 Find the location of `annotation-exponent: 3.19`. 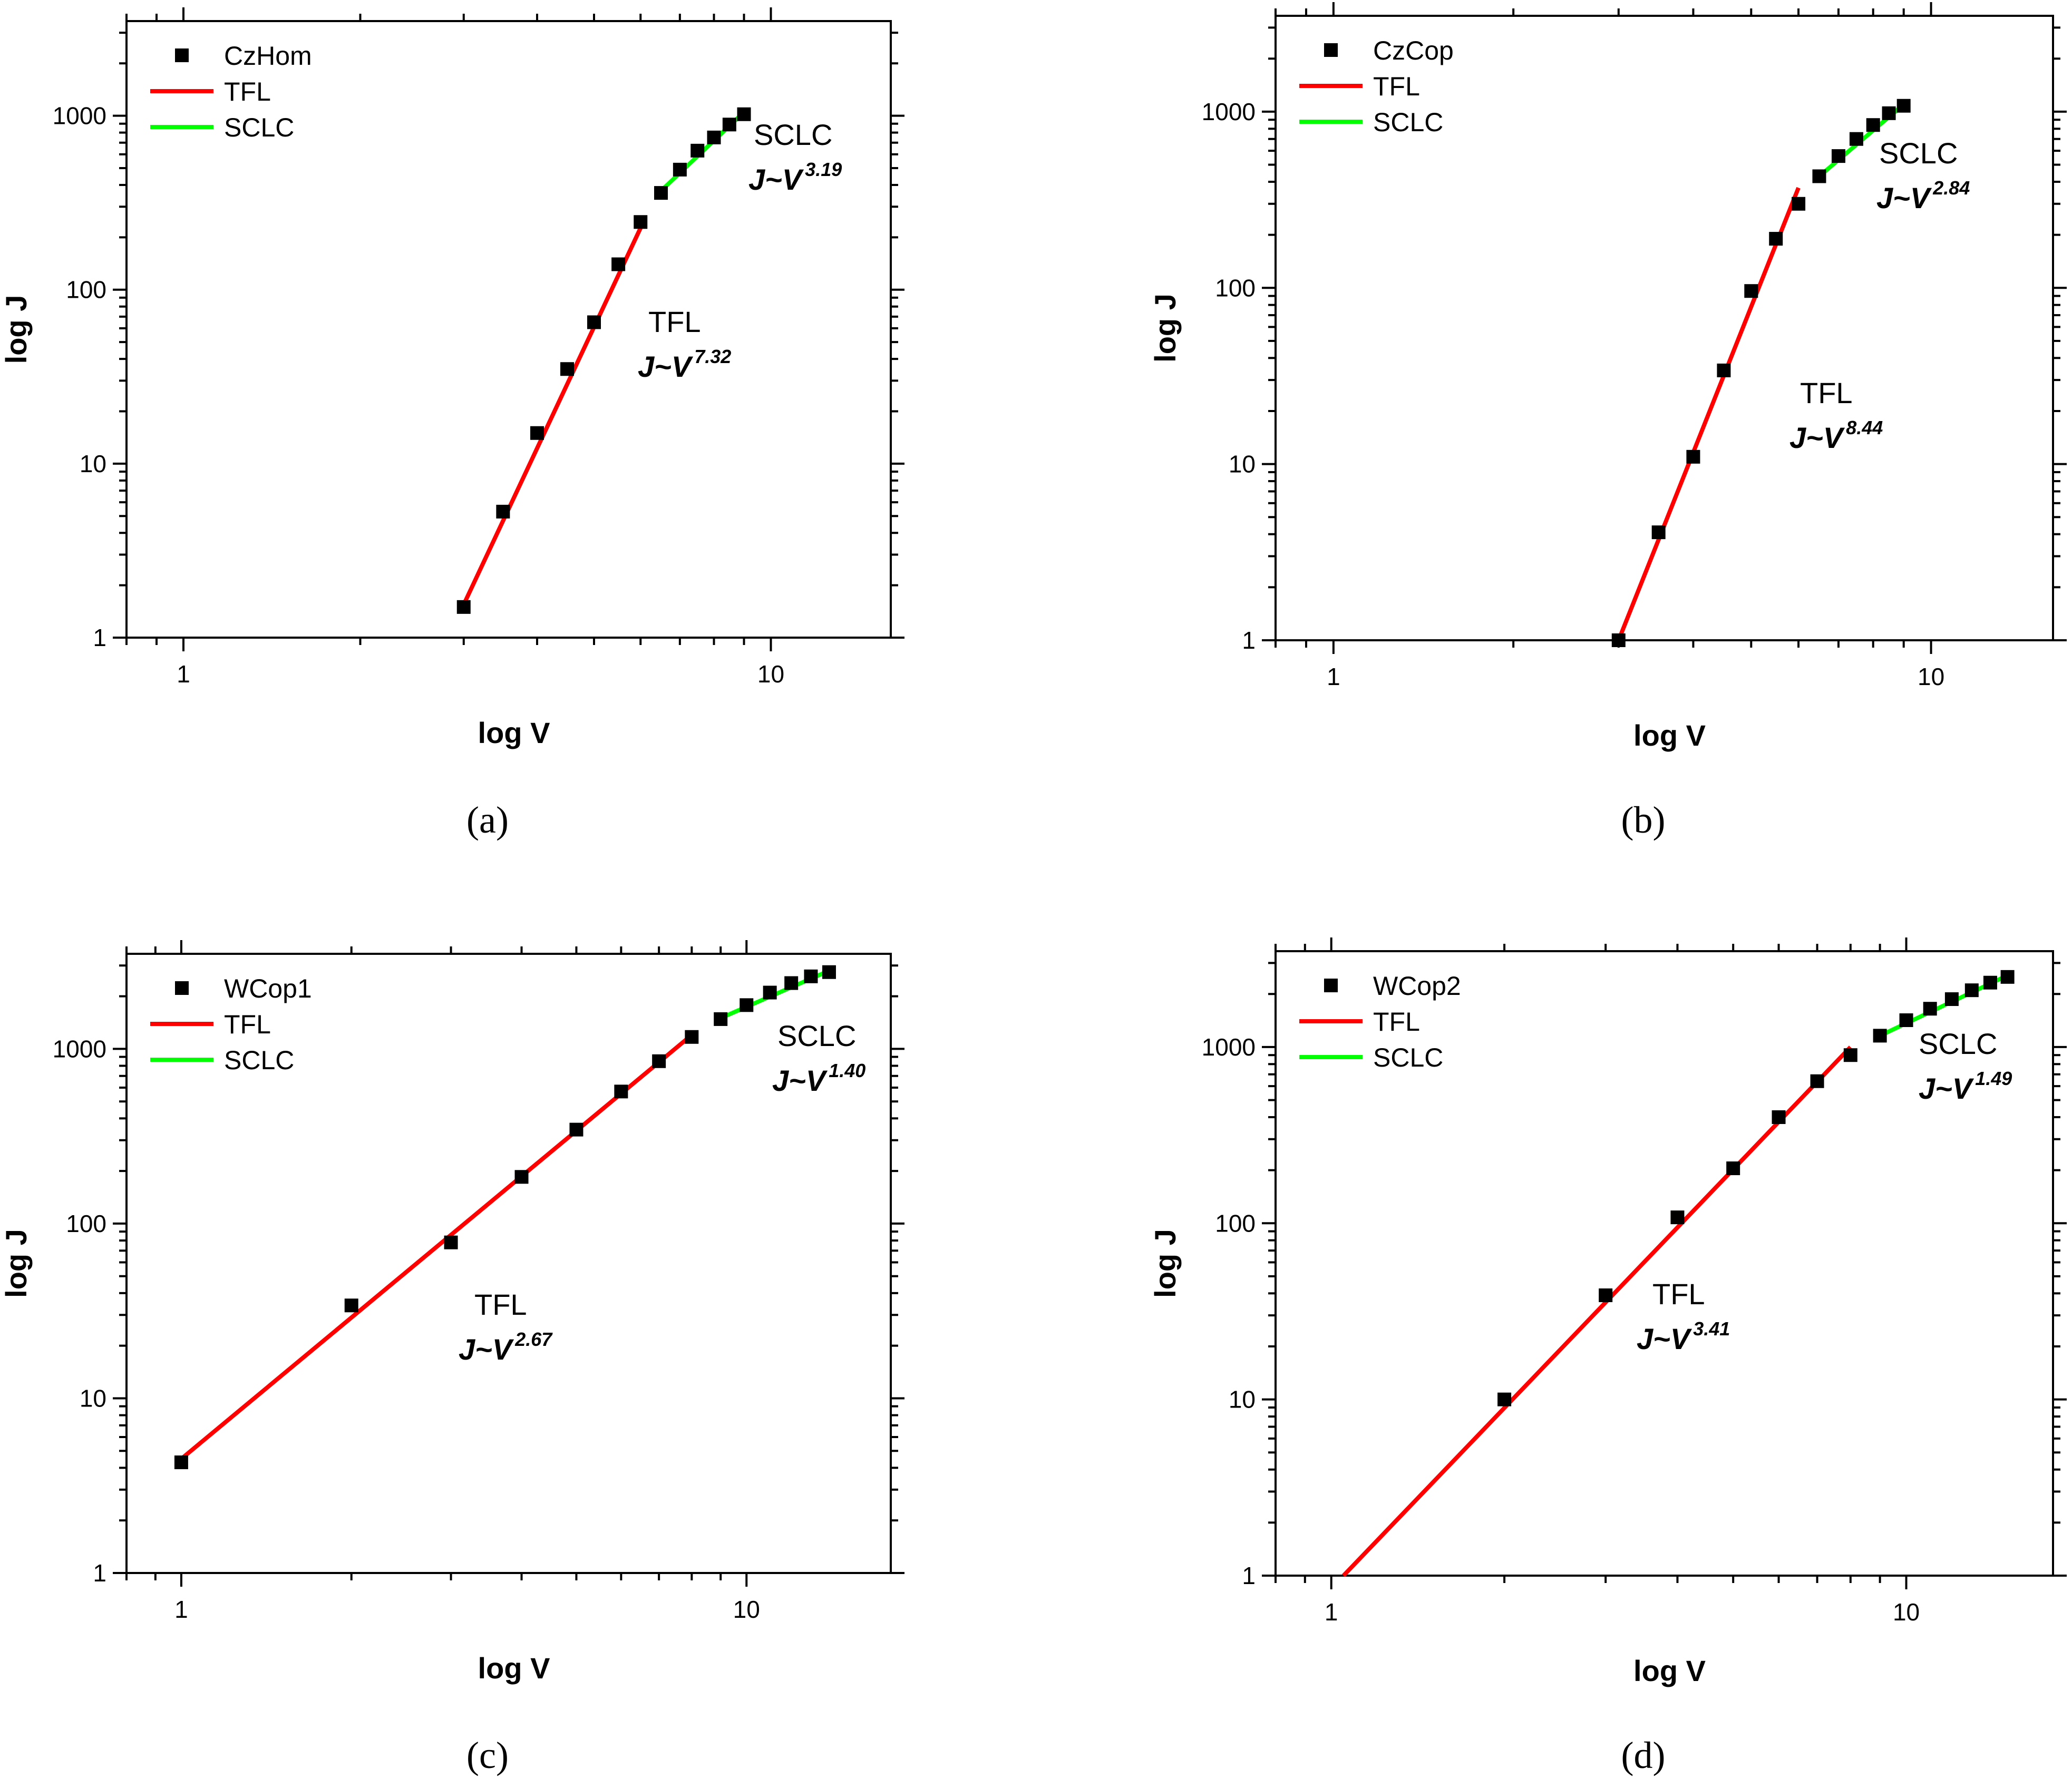

annotation-exponent: 3.19 is located at coordinates (823, 169).